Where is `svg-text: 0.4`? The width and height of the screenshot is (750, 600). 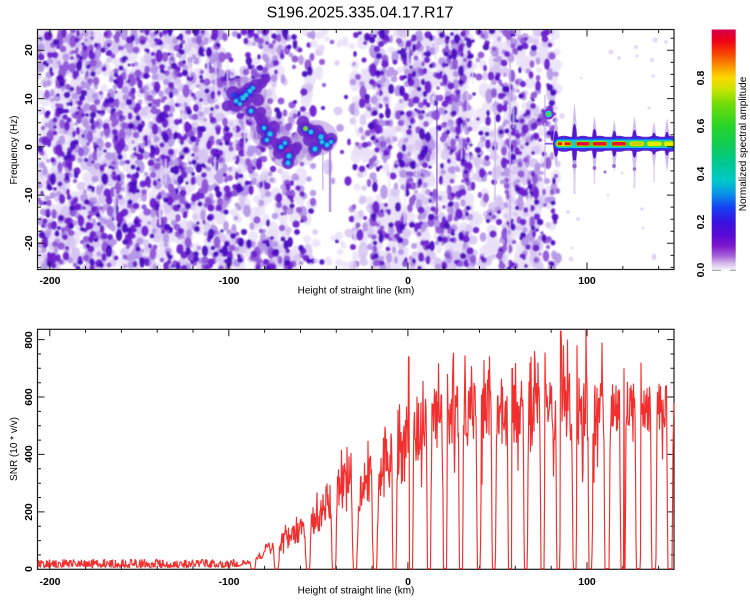
svg-text: 0.4 is located at coordinates (701, 174).